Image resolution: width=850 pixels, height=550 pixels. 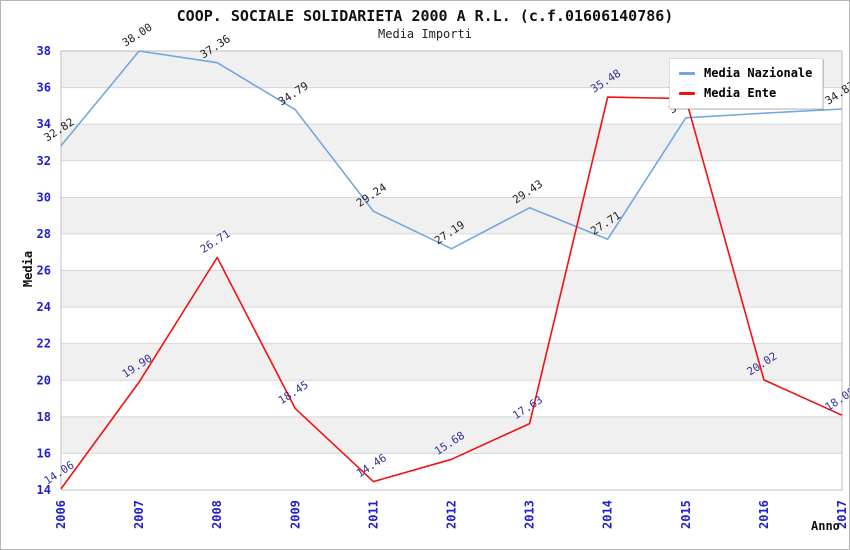 What do you see at coordinates (61, 514) in the screenshot?
I see `x-tick-label: 2006` at bounding box center [61, 514].